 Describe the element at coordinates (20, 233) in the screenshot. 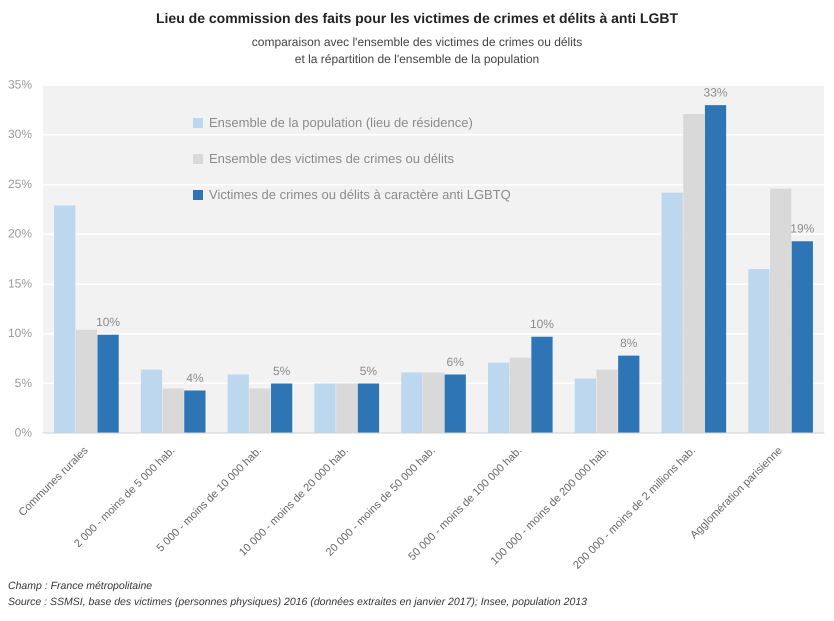

I see `y-tick-label: 20%` at that location.